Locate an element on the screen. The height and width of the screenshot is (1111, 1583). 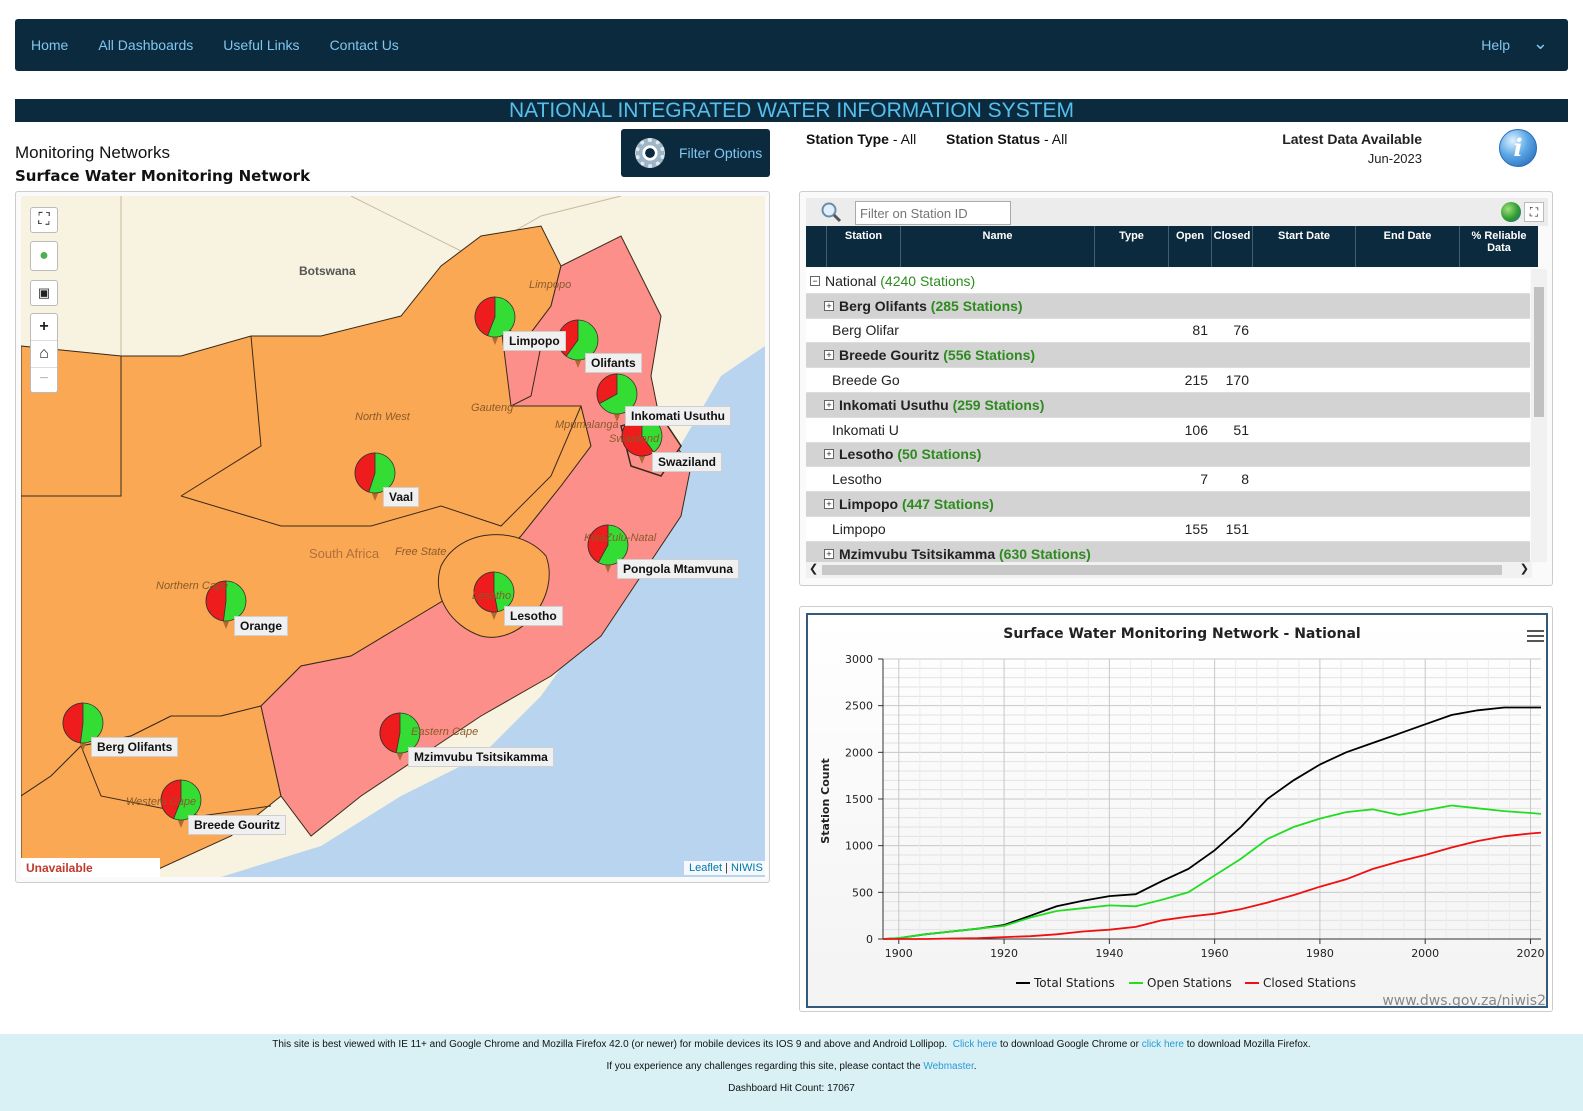
chrome-download-link: Click here is located at coordinates (975, 1044).